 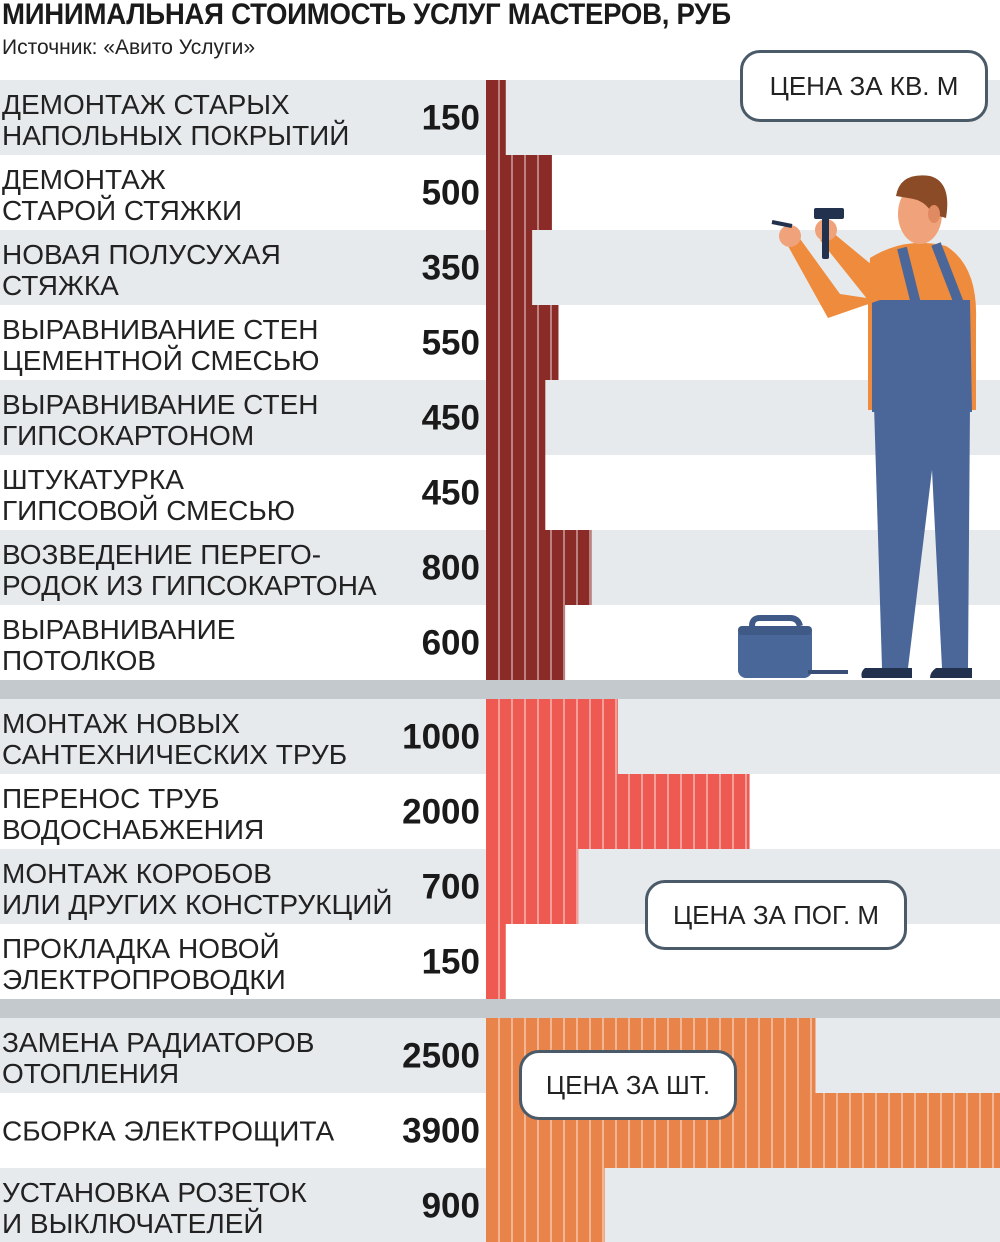 I want to click on bar-value-label: 2000, so click(x=441, y=812).